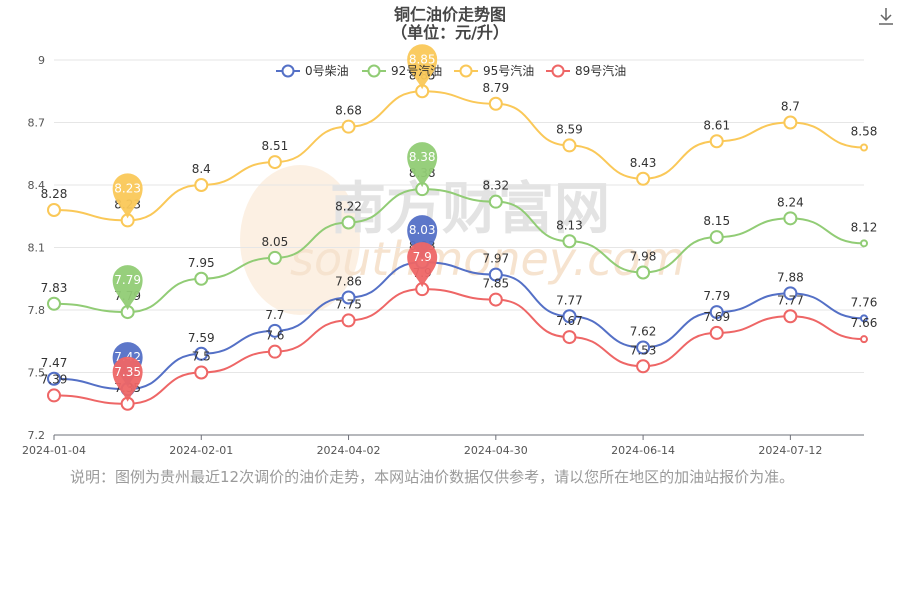 Image resolution: width=900 pixels, height=600 pixels. What do you see at coordinates (643, 332) in the screenshot?
I see `data-label: 7.62` at bounding box center [643, 332].